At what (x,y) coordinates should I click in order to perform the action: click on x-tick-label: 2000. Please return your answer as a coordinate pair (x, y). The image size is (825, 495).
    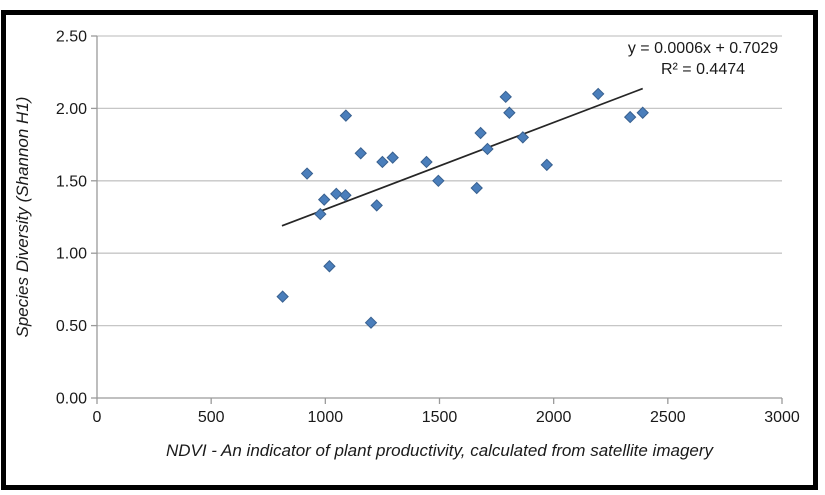
    Looking at the image, I should click on (554, 417).